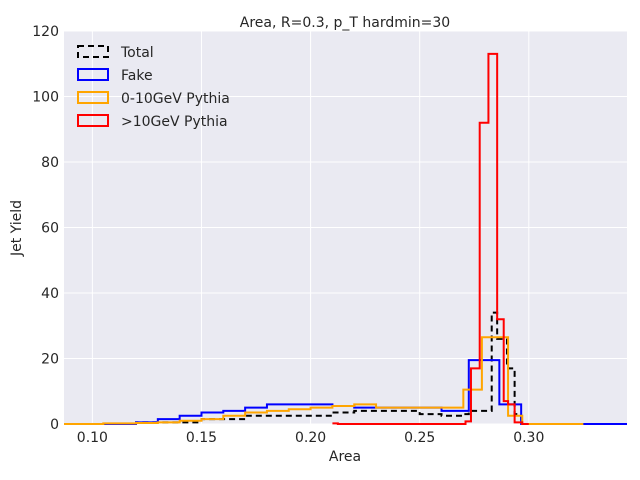 The height and width of the screenshot is (480, 640). I want to click on legend-swatch-total, so click(93, 51).